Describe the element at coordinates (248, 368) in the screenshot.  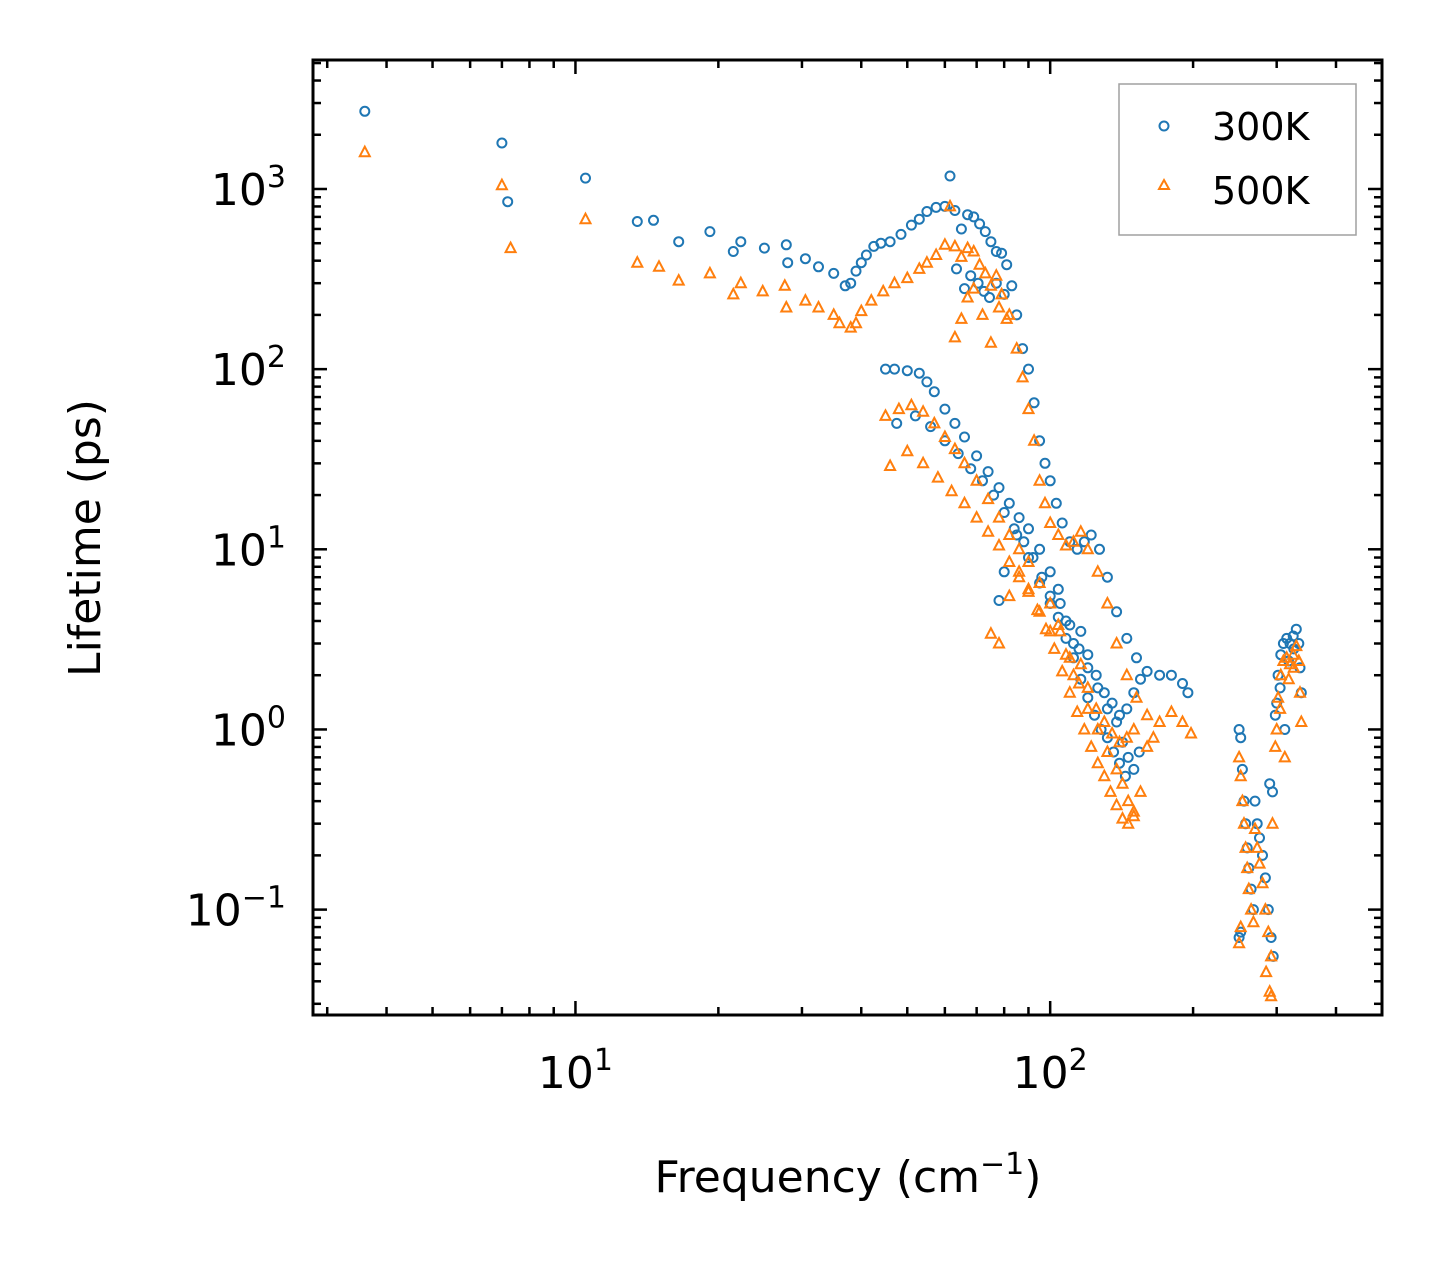
I see `y-tick-label: 102` at that location.